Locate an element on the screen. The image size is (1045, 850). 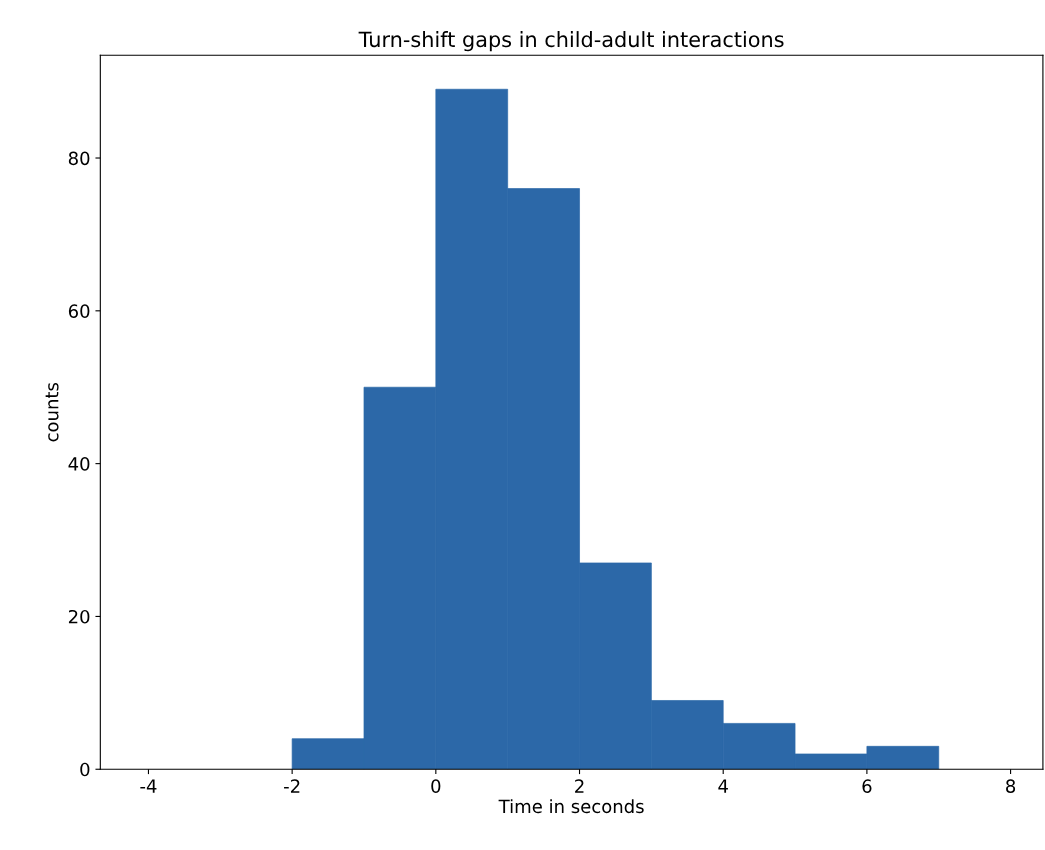
x-tick-label: 4 is located at coordinates (723, 786).